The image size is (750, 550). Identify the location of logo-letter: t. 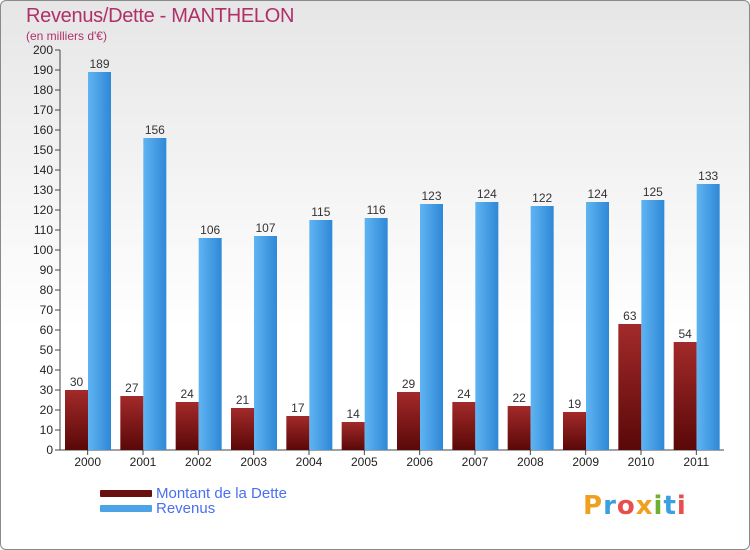
(670, 506).